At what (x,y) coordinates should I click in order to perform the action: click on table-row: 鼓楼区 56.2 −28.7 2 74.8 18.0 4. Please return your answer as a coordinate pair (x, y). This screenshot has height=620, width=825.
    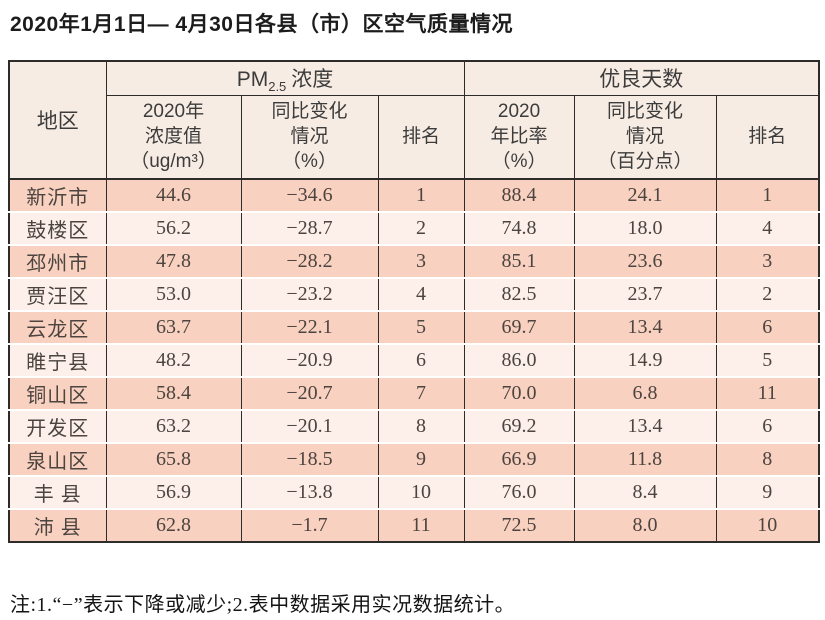
    Looking at the image, I should click on (414, 229).